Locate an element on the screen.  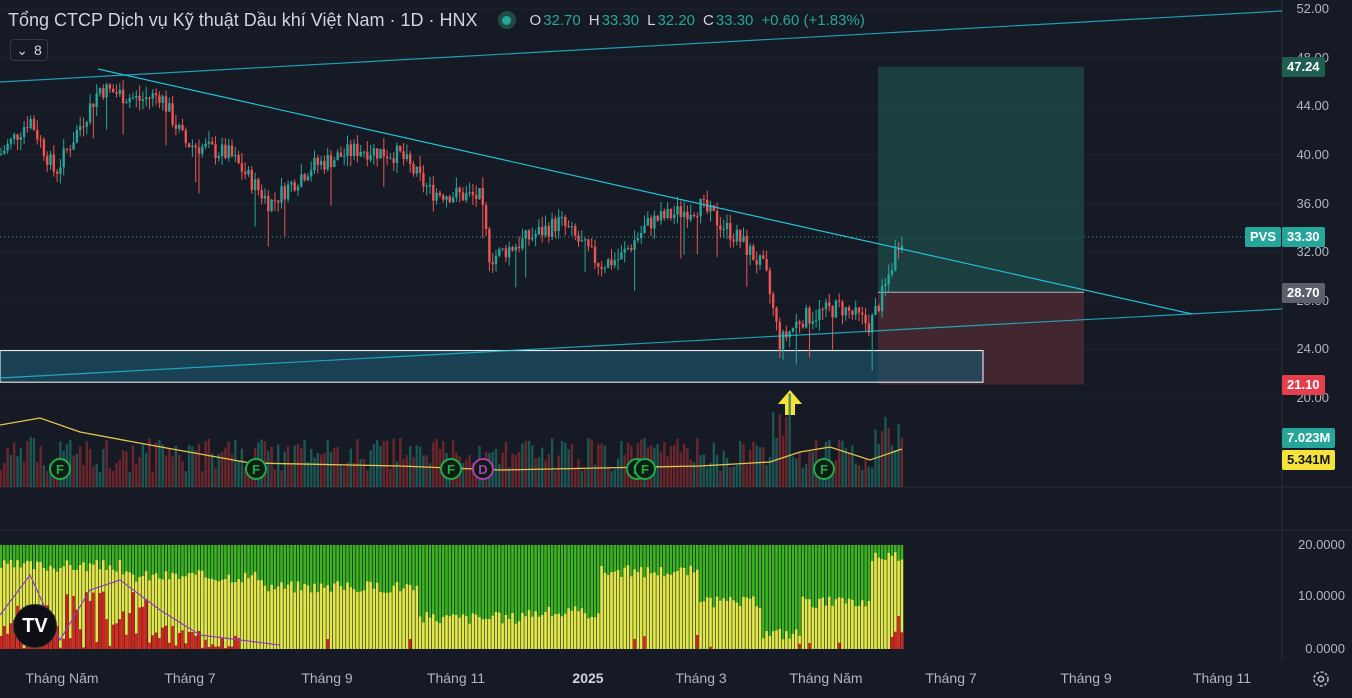
support-zone-box is located at coordinates (492, 366).